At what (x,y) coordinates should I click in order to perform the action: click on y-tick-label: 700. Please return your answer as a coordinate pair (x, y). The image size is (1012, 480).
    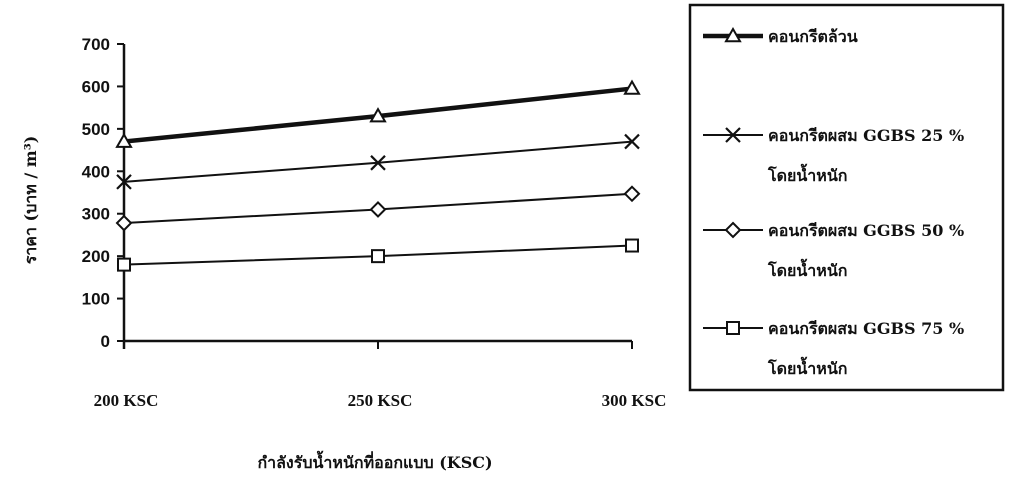
    Looking at the image, I should click on (96, 44).